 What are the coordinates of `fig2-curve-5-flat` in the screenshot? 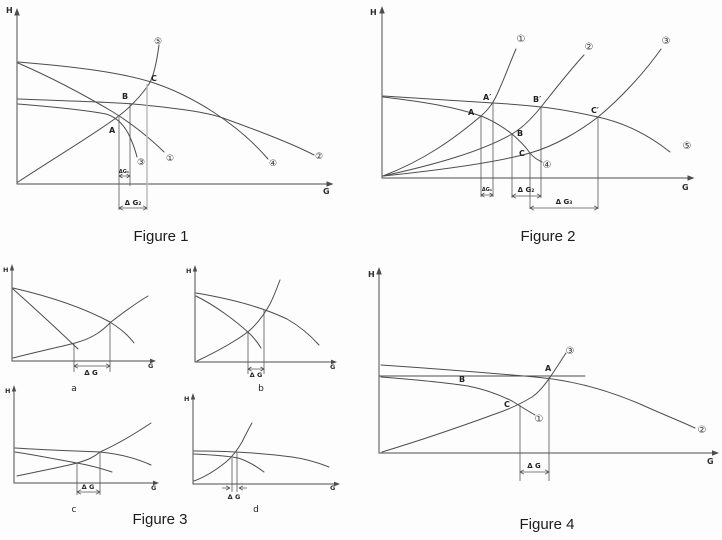 It's located at (526, 124).